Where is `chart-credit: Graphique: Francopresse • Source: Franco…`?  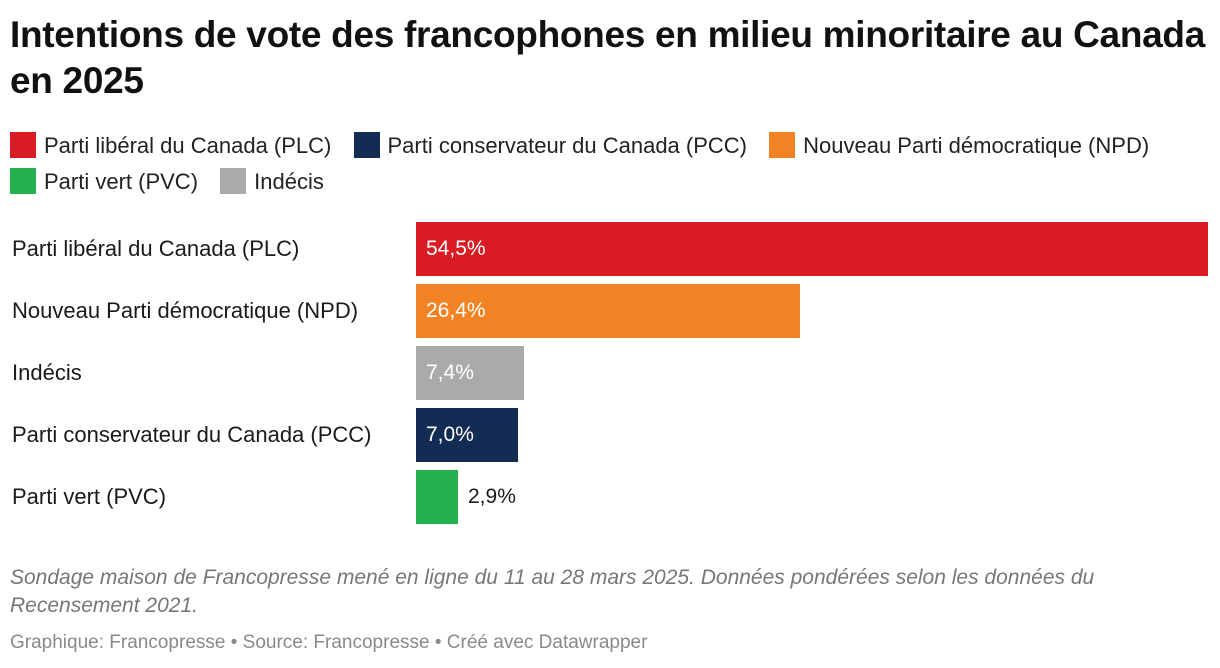 chart-credit: Graphique: Francopresse • Source: Franco… is located at coordinates (329, 642).